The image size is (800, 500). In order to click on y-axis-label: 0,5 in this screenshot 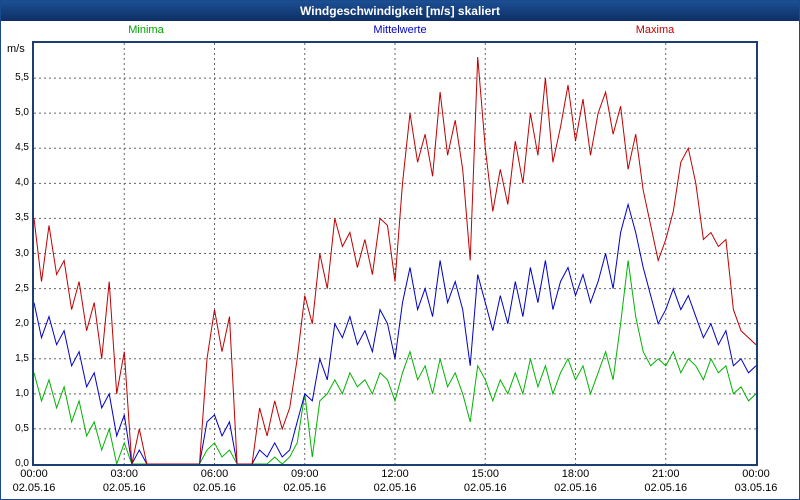, I will do `click(22, 428)`.